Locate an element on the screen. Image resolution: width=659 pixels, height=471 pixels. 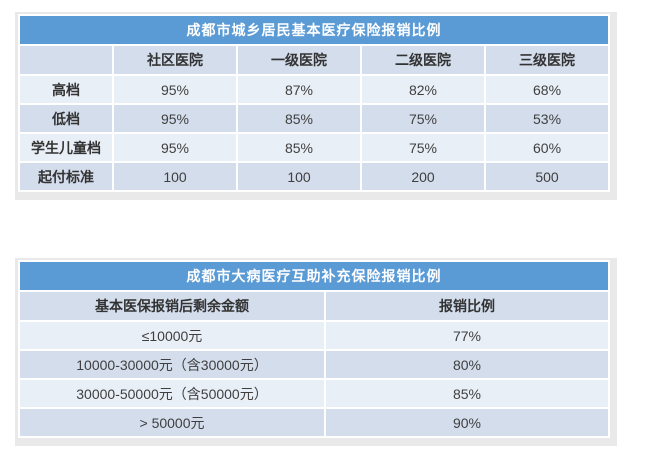
table-header-row: 基本医保报销后剩余金额 报销比例 is located at coordinates (314, 306).